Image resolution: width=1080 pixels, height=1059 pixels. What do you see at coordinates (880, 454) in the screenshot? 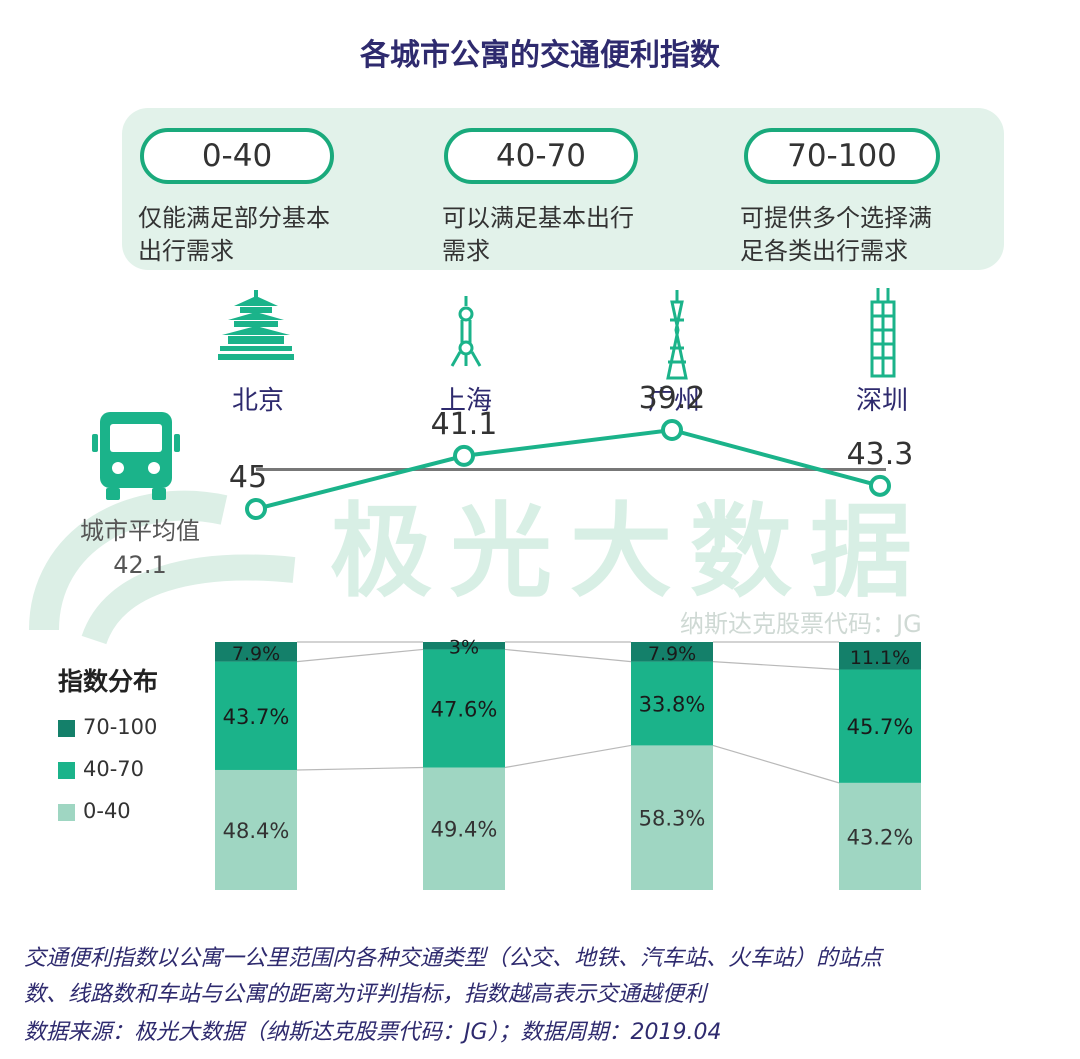
I see `line-value-label: 43.3` at bounding box center [880, 454].